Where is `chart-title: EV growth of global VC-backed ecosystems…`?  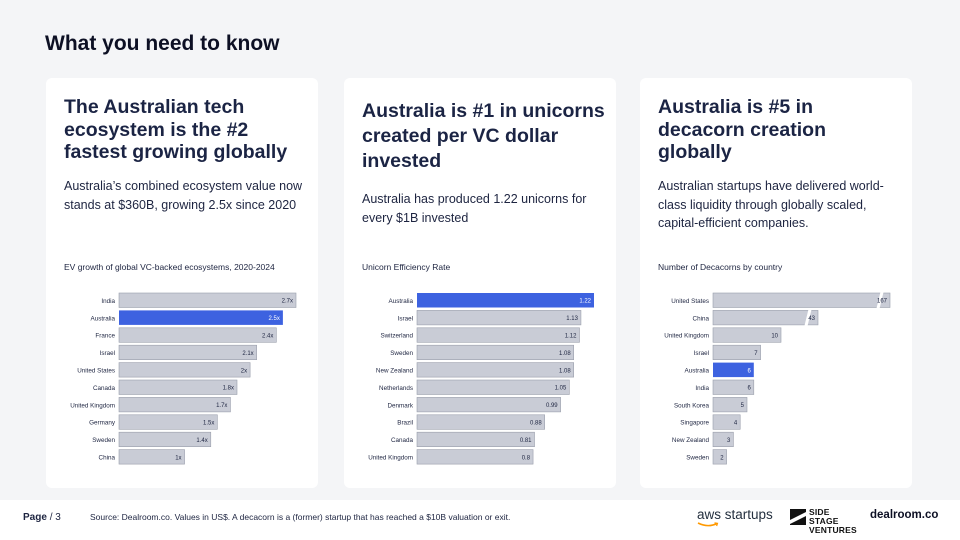
chart-title: EV growth of global VC-backed ecosystems… is located at coordinates (169, 267).